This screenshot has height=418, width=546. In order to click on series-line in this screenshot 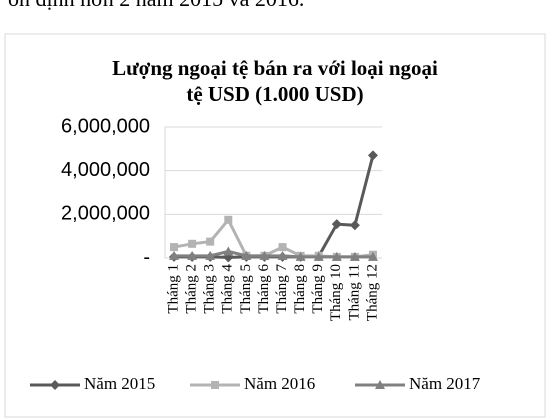, I will do `click(273, 254)`.